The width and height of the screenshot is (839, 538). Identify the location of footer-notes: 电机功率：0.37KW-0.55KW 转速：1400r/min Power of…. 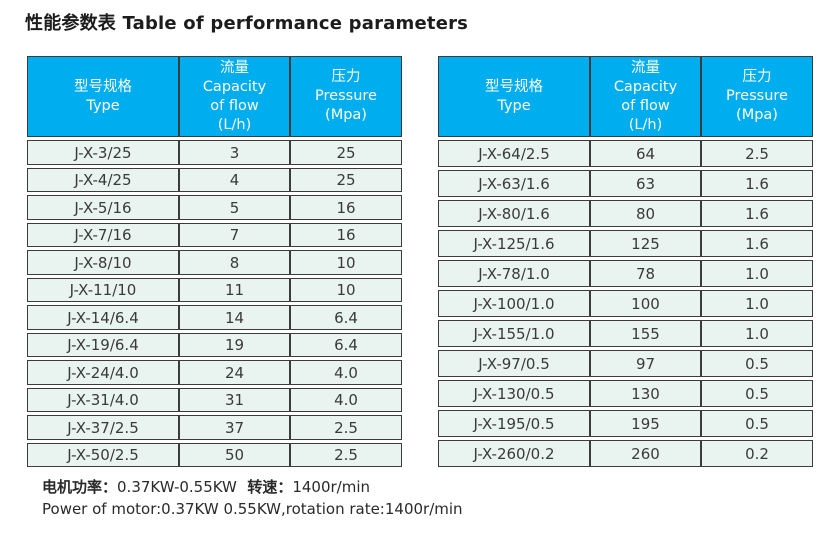
(252, 499).